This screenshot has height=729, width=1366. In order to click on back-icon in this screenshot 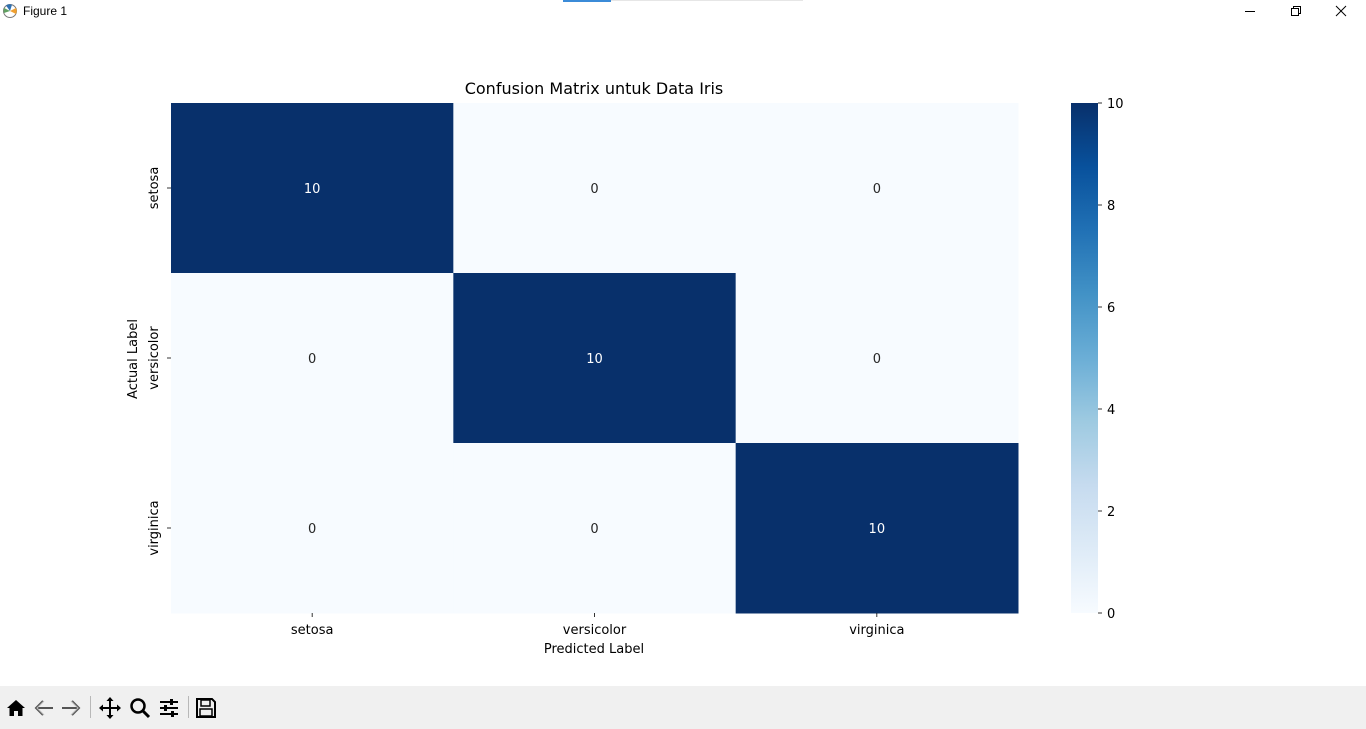, I will do `click(43, 708)`.